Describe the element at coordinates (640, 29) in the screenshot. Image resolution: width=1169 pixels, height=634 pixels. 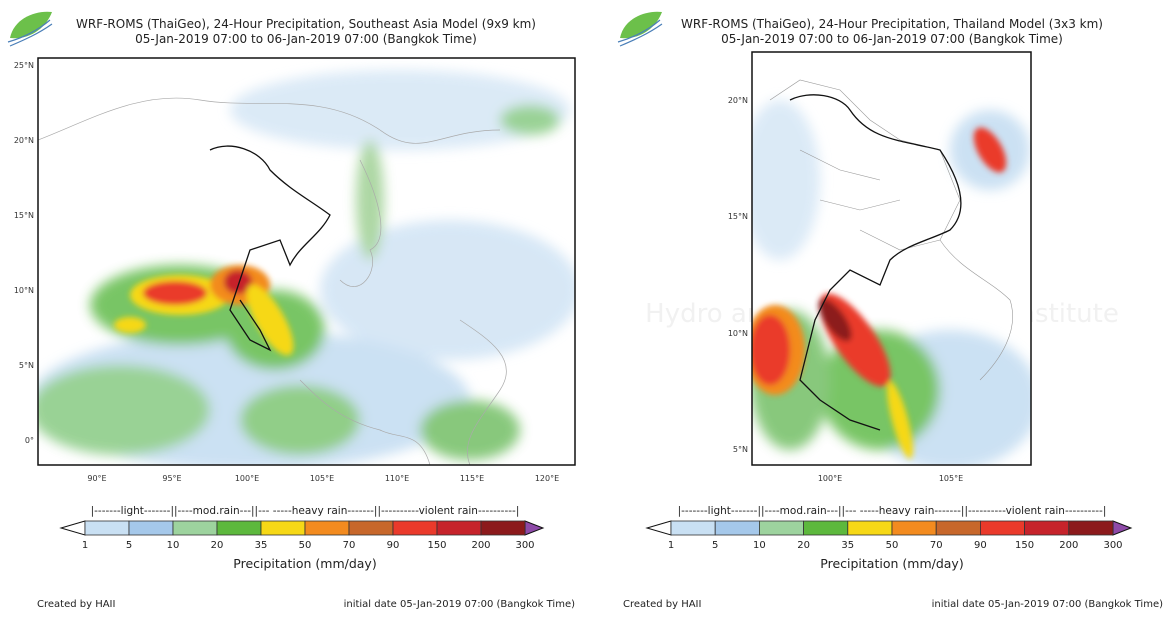
I see `haii-logo-right` at that location.